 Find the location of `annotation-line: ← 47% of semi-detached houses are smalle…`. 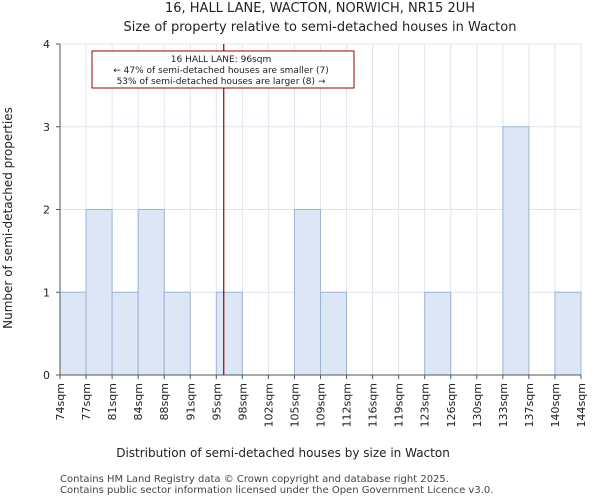

annotation-line: ← 47% of semi-detached houses are smalle… is located at coordinates (221, 71).